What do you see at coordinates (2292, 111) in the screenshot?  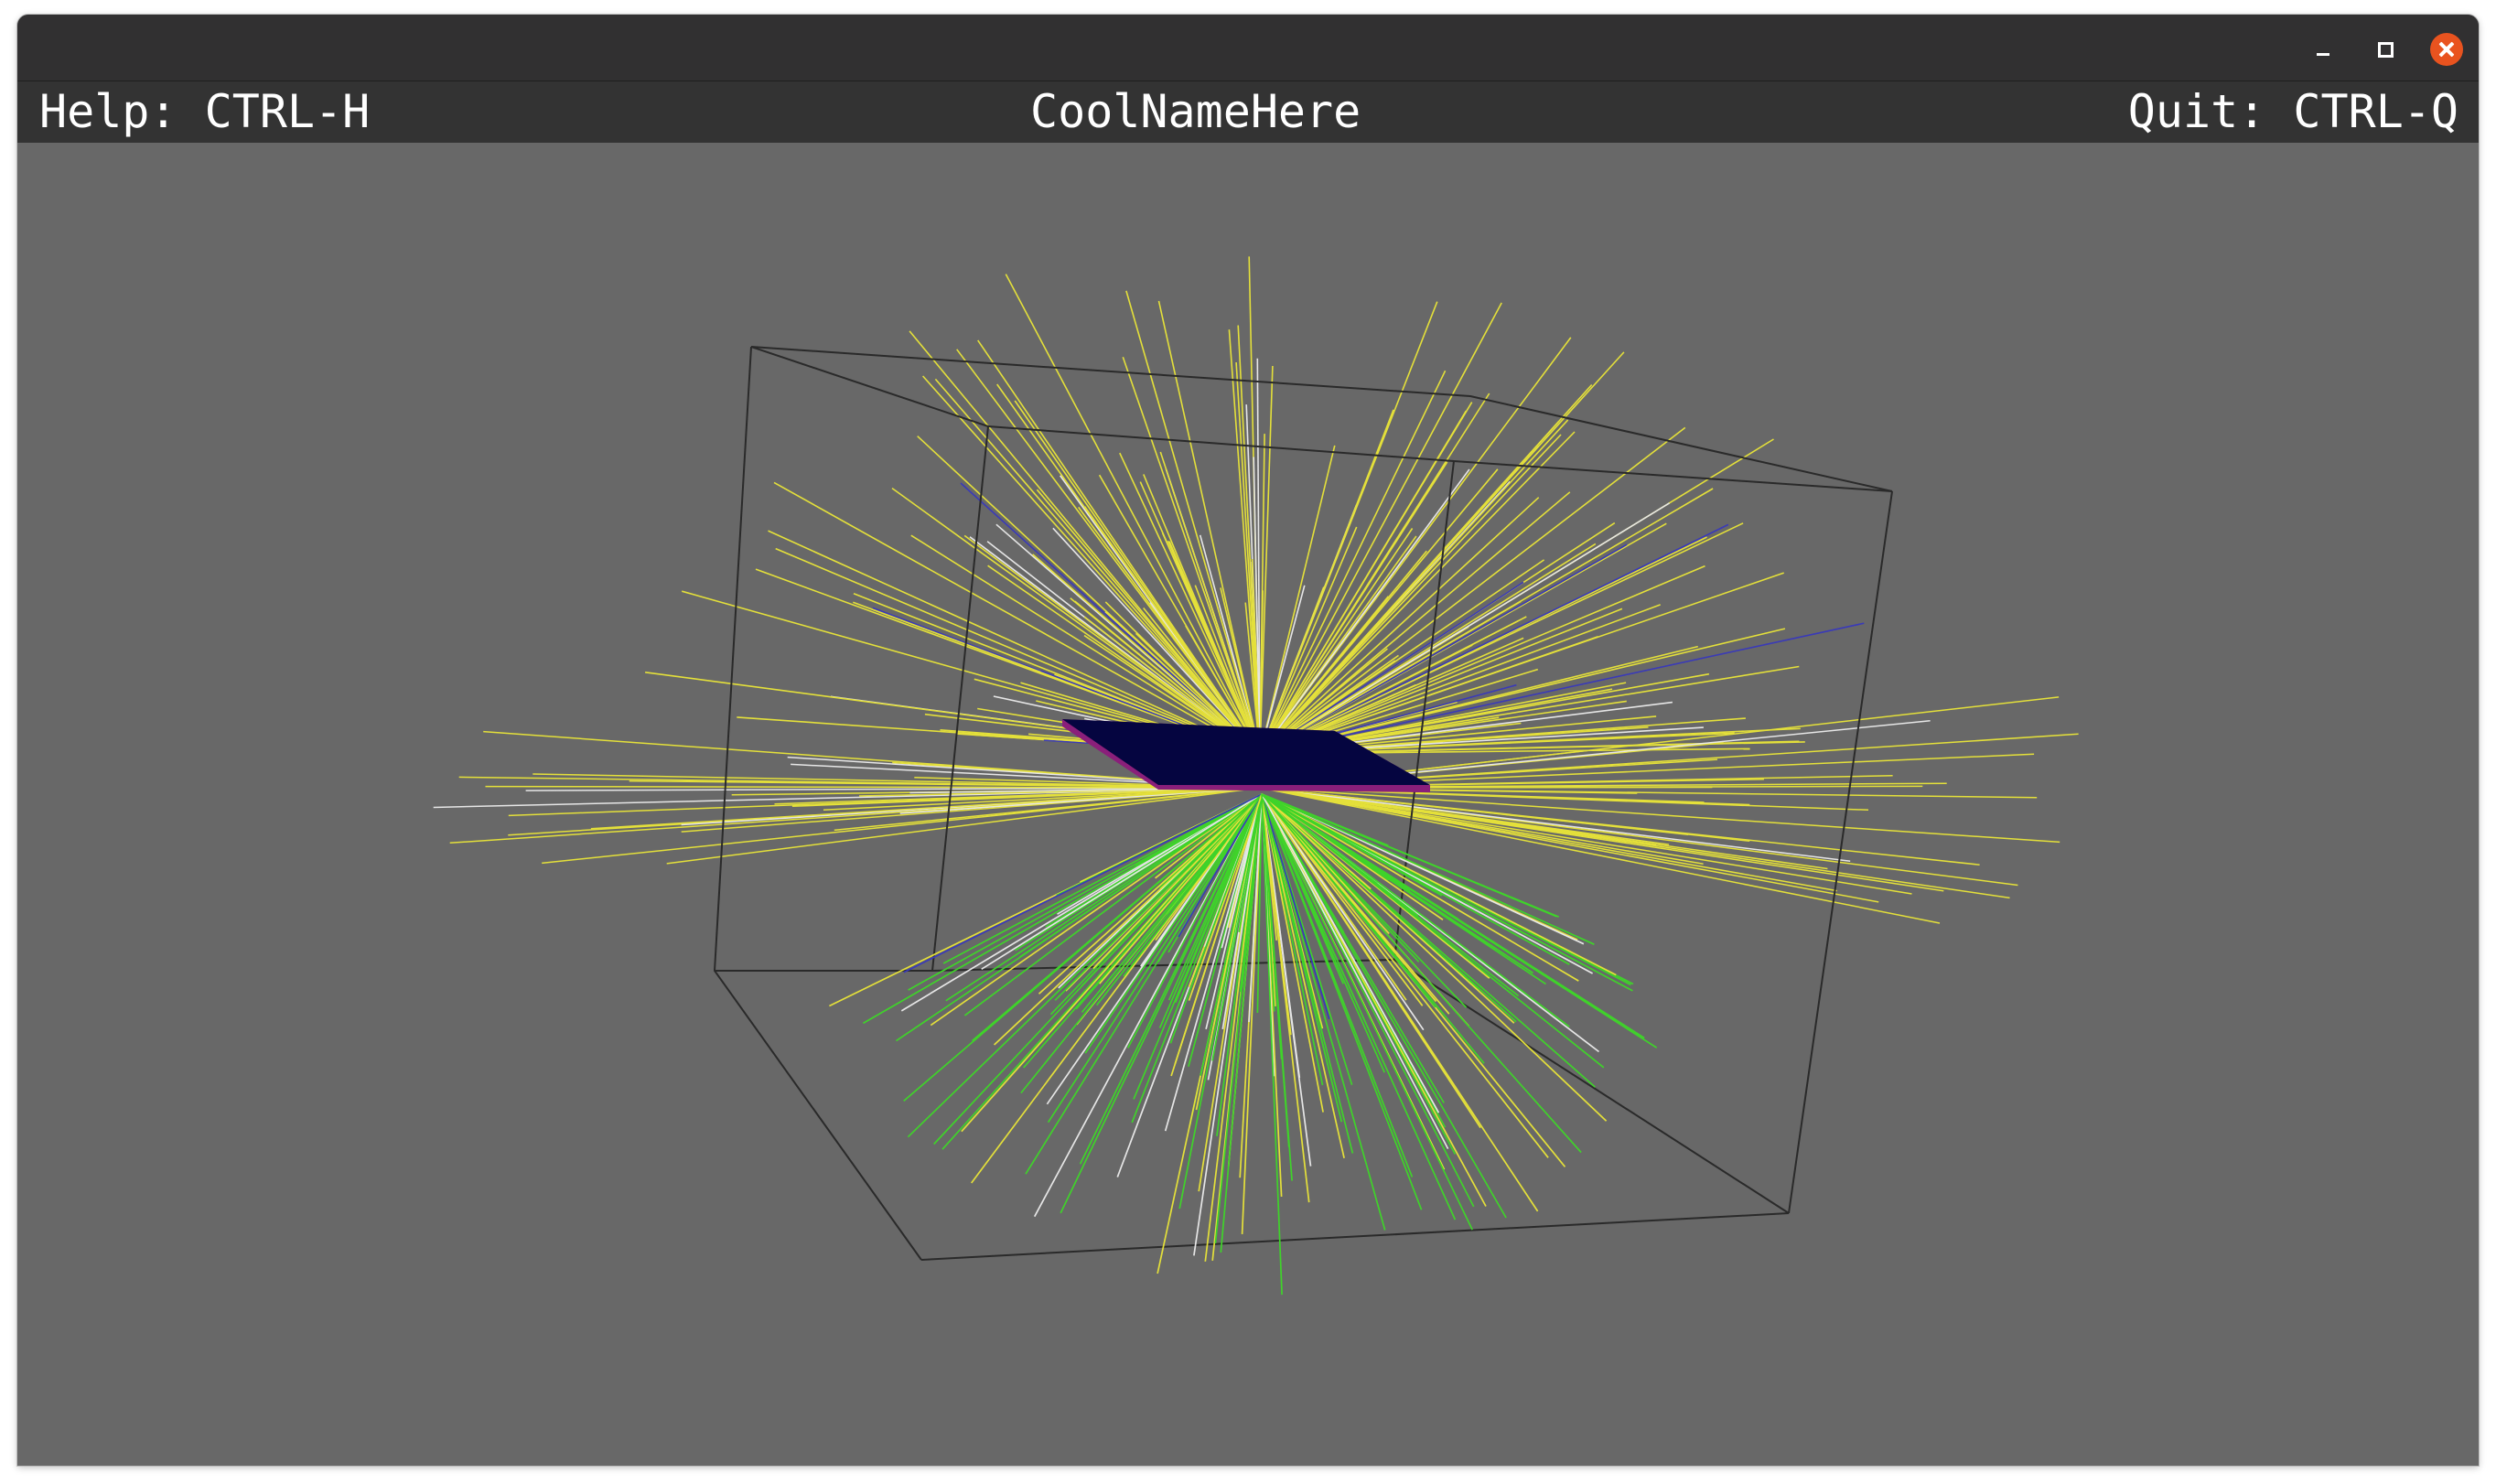 I see `quit-shortcut-label: Quit: CTRL-Q` at bounding box center [2292, 111].